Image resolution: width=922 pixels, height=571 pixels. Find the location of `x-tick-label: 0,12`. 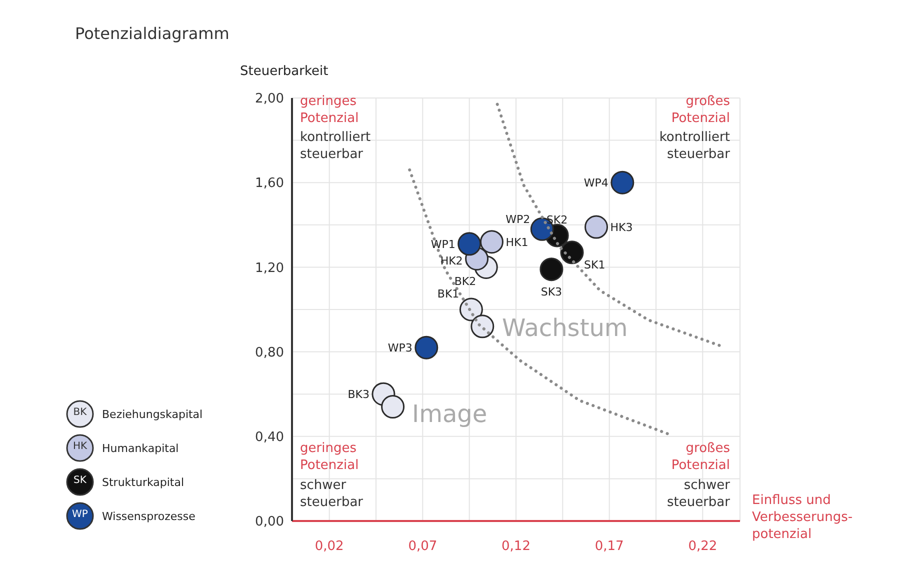

x-tick-label: 0,12 is located at coordinates (516, 546).